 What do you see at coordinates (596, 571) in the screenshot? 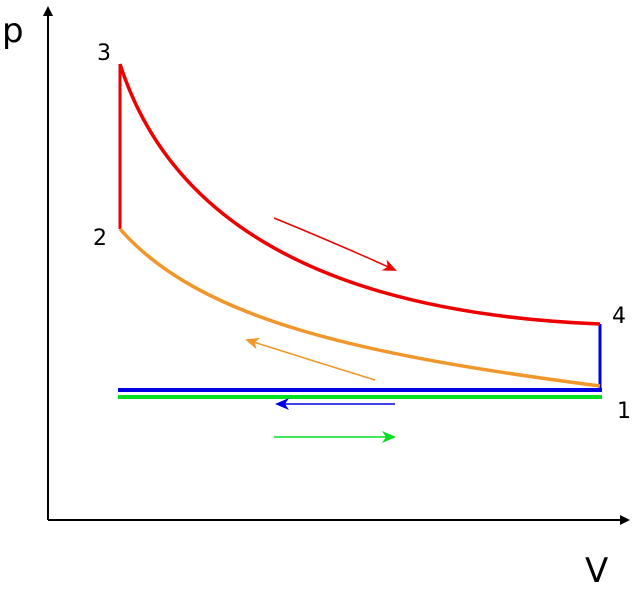
I see `x-axis-label: V` at bounding box center [596, 571].